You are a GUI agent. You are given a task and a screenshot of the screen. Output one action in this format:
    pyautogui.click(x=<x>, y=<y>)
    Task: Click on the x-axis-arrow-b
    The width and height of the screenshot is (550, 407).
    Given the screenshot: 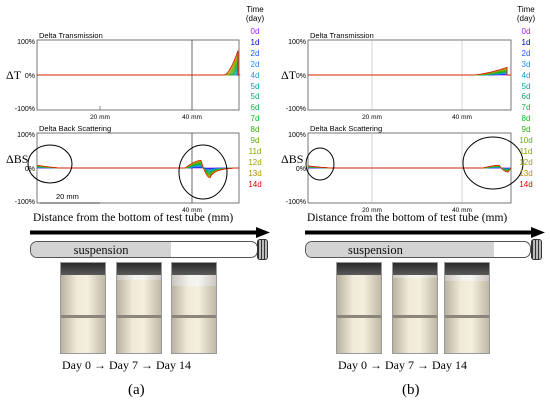 What is the action you would take?
    pyautogui.click(x=425, y=232)
    